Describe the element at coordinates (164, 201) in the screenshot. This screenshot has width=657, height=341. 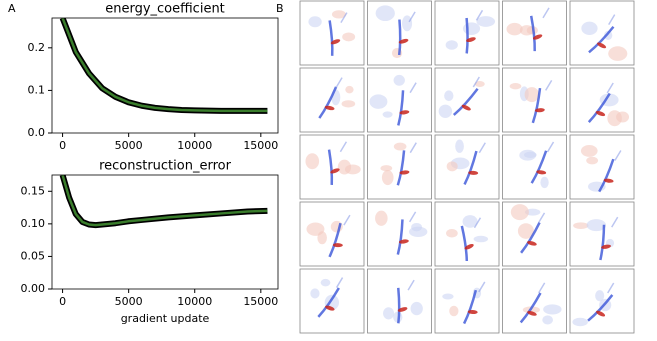
I see `data-line` at that location.